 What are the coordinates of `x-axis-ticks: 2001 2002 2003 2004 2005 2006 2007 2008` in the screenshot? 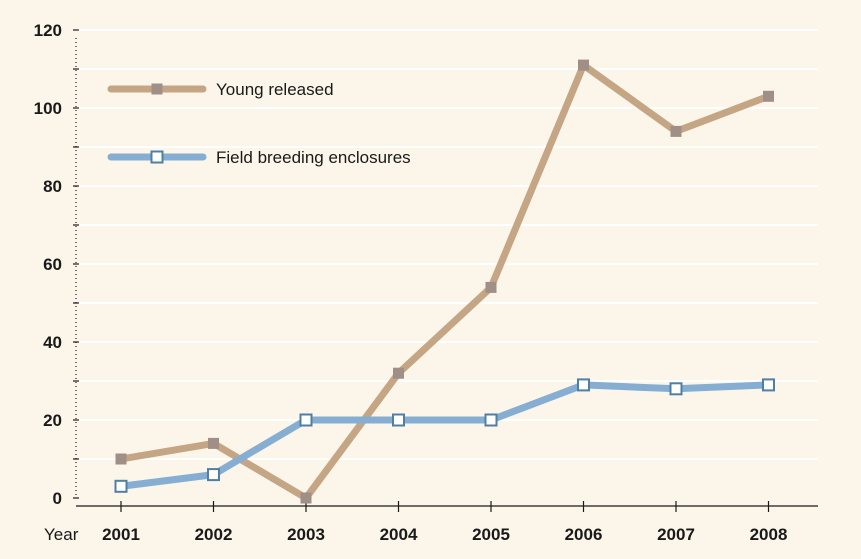 It's located at (444, 534).